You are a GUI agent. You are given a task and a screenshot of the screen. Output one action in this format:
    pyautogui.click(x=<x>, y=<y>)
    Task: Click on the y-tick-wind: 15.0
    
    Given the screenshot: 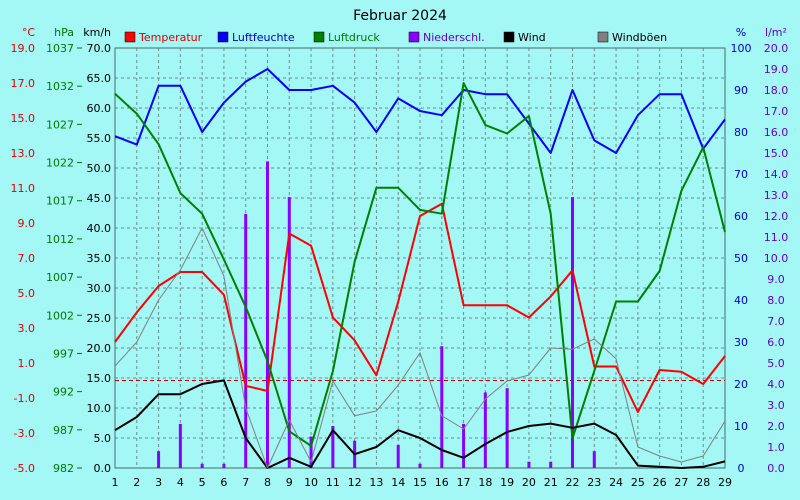 What is the action you would take?
    pyautogui.click(x=99, y=378)
    